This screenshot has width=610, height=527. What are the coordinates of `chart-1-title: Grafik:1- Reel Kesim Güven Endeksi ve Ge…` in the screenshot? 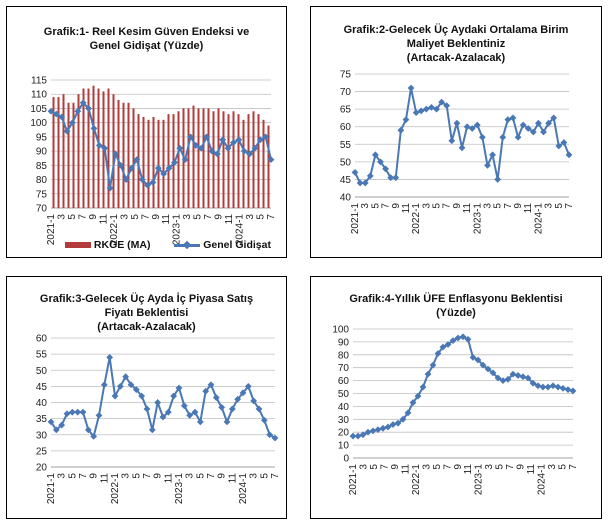 It's located at (146, 39).